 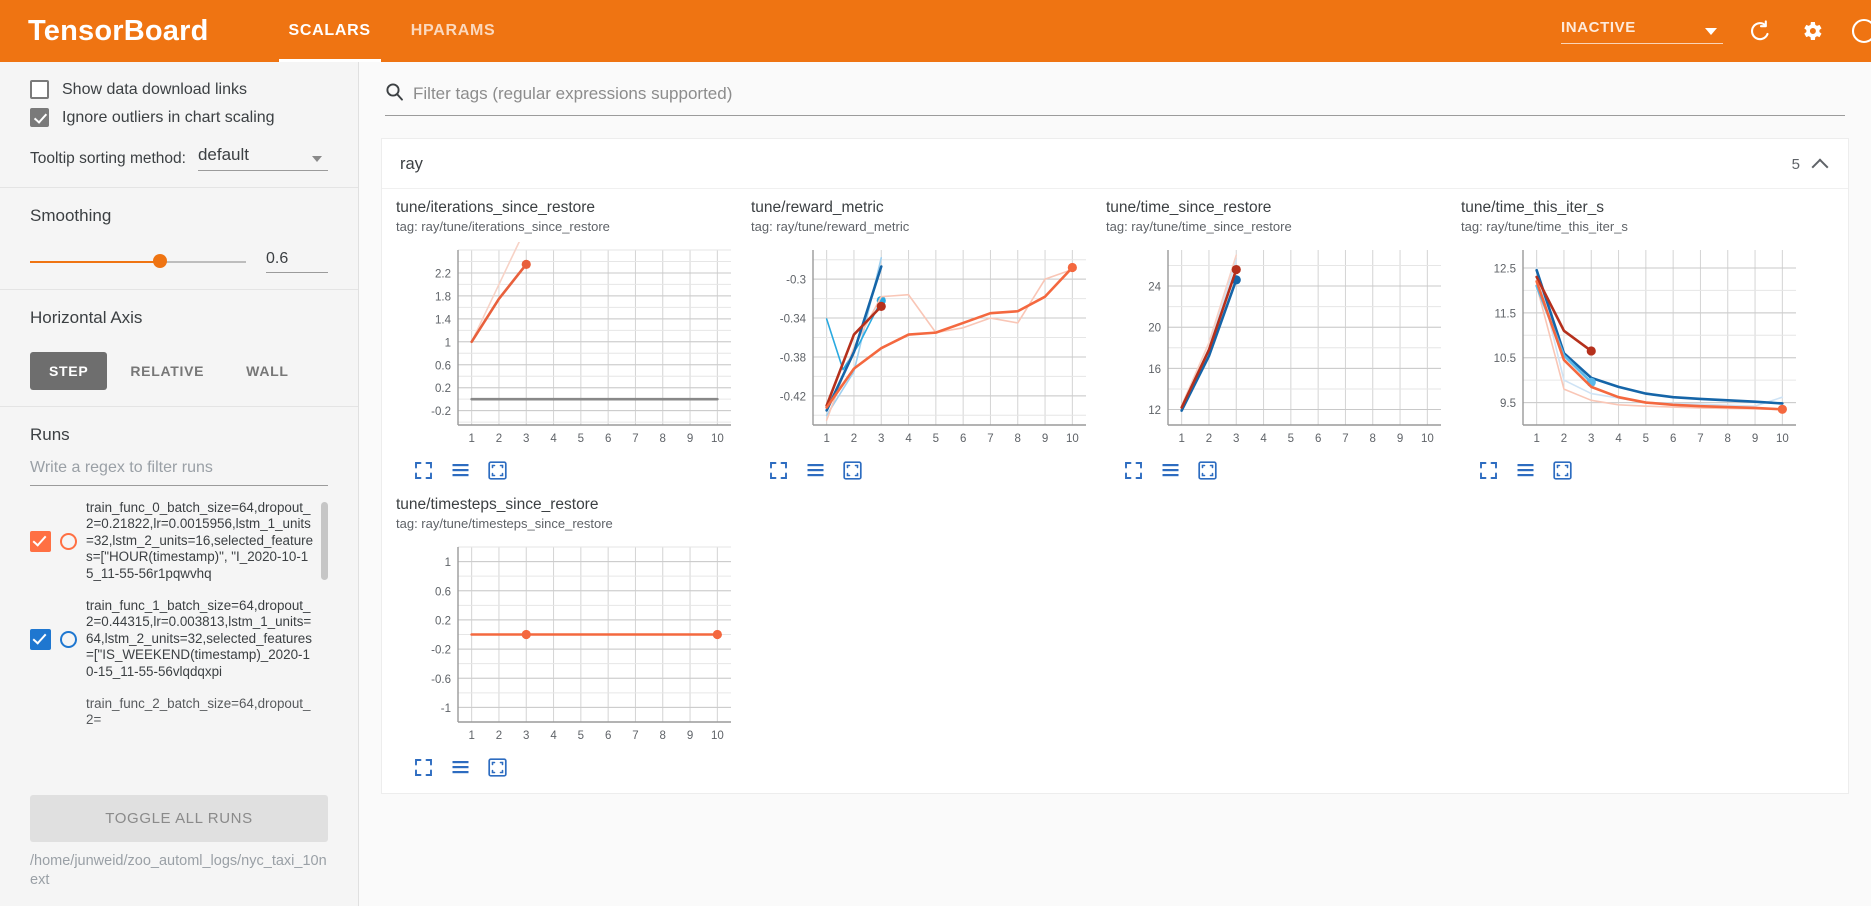 What do you see at coordinates (503, 226) in the screenshot?
I see `chart-tag: tag: ray/tune/iterations_since_restore` at bounding box center [503, 226].